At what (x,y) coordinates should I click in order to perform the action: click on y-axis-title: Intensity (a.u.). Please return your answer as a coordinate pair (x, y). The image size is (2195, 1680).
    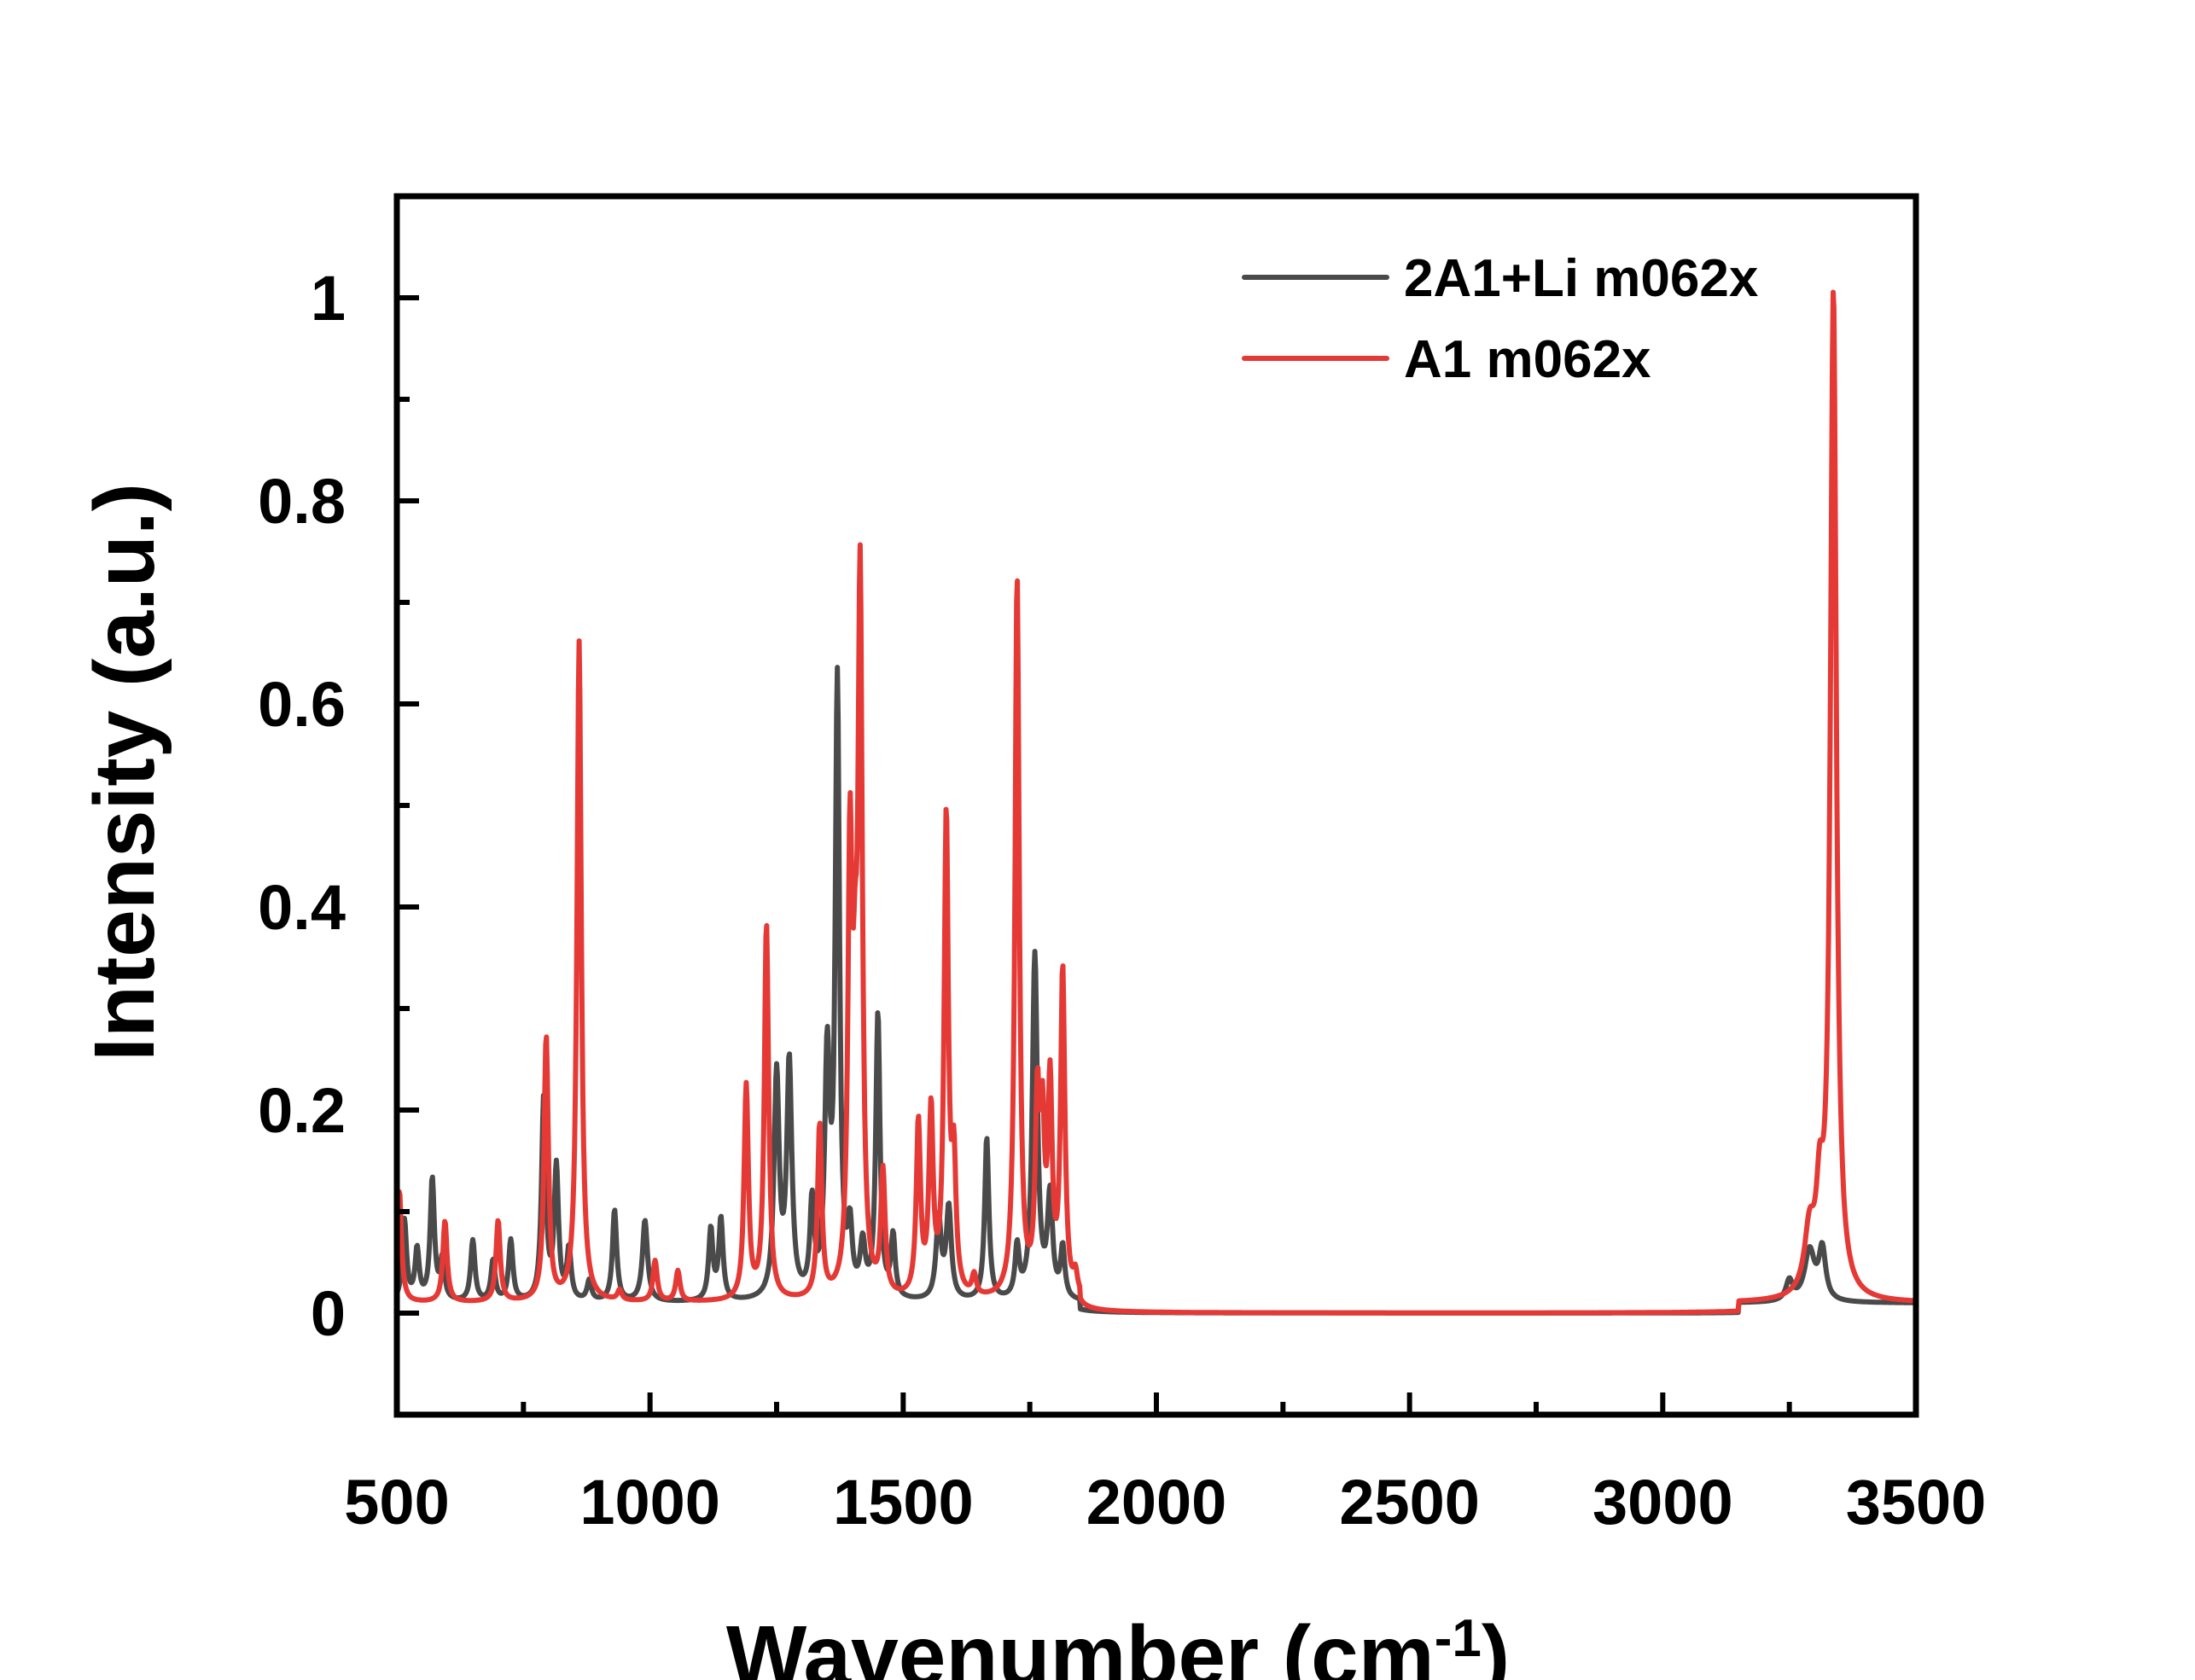
    Looking at the image, I should click on (125, 772).